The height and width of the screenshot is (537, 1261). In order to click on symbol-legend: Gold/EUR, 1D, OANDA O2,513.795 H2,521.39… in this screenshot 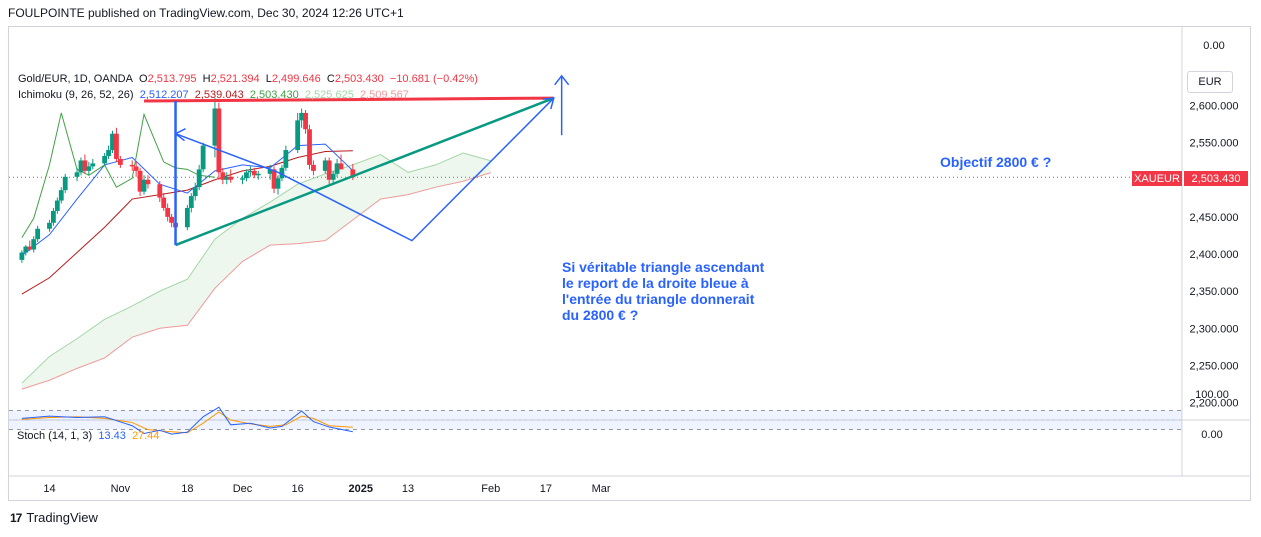, I will do `click(248, 79)`.